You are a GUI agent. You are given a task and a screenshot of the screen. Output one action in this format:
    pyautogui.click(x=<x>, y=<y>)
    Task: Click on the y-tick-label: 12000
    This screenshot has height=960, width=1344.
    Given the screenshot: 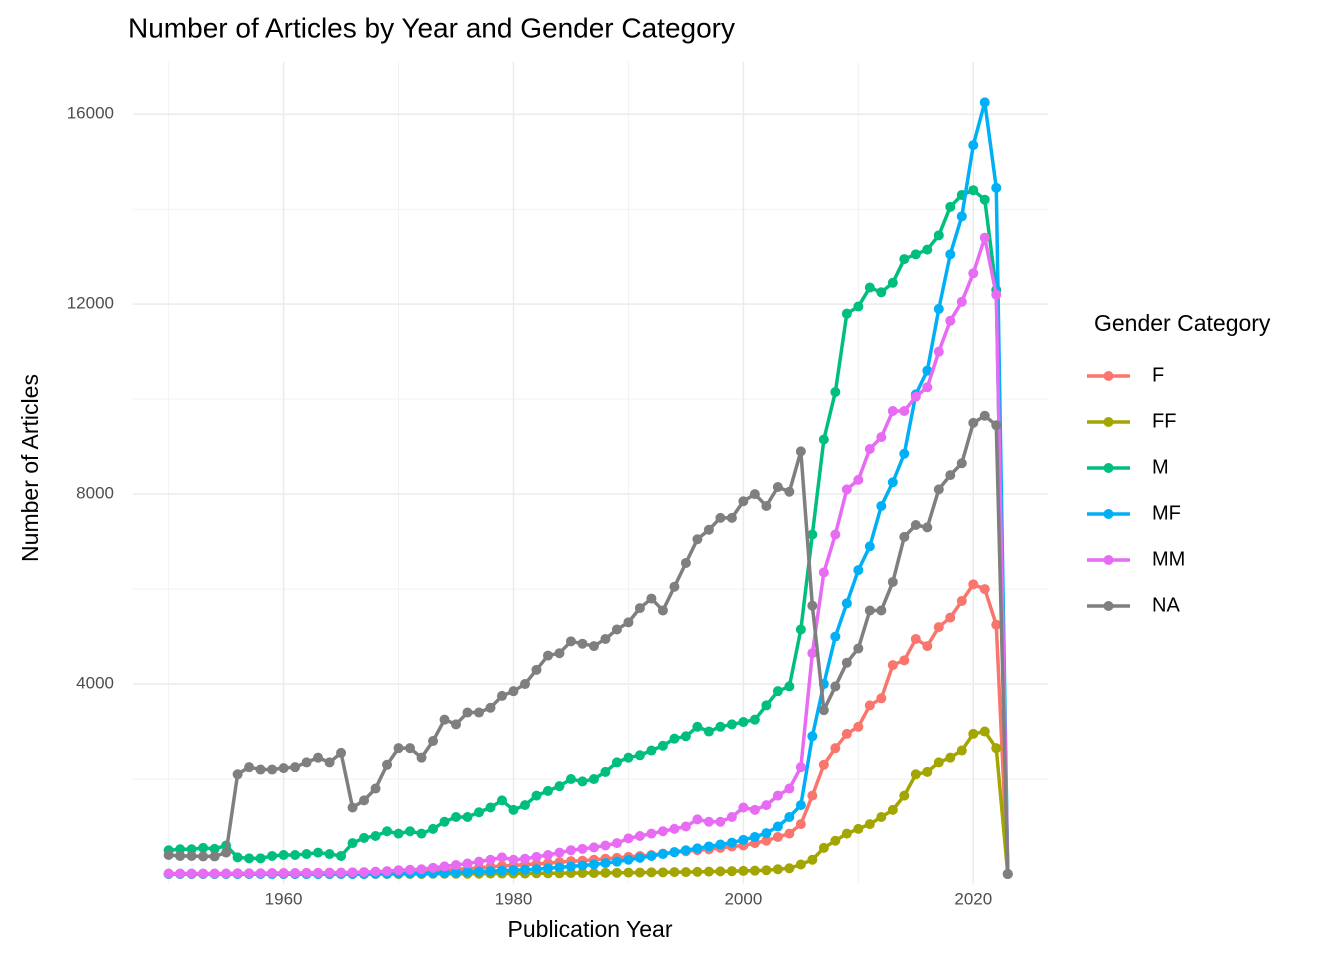 What is the action you would take?
    pyautogui.click(x=90, y=303)
    